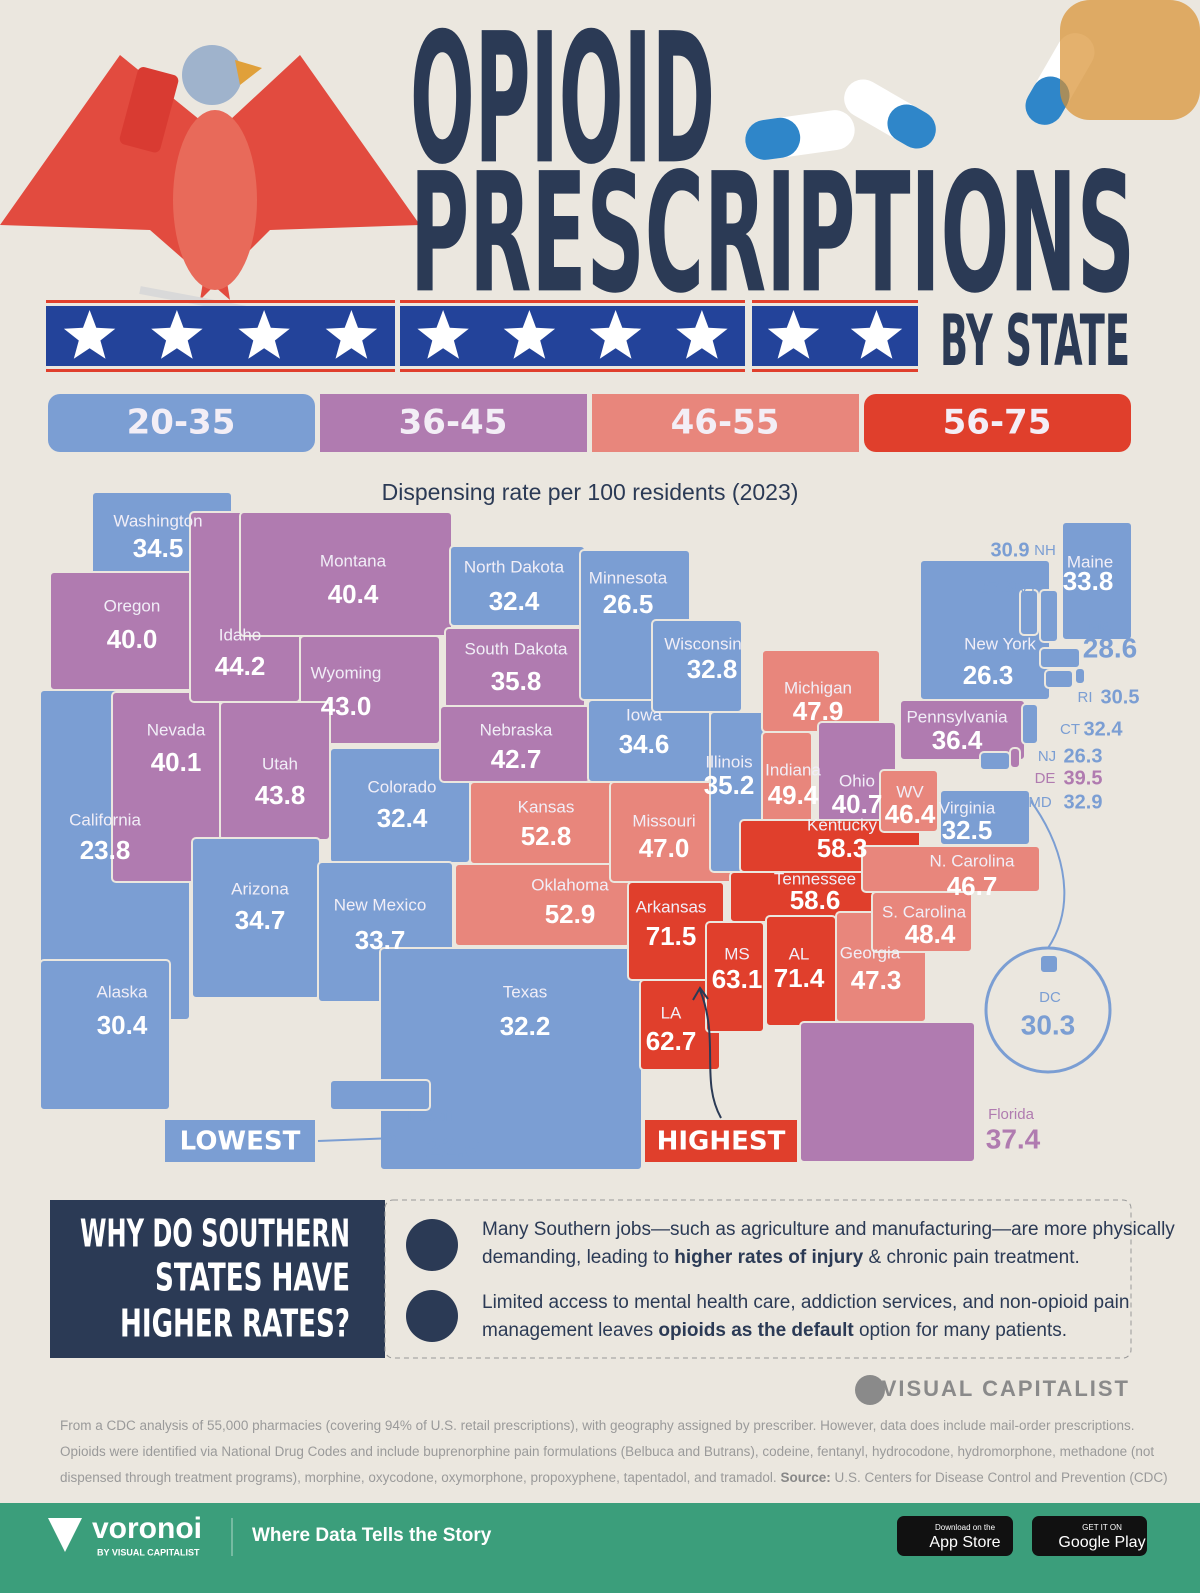 This screenshot has width=1200, height=1593. I want to click on app-store-button, so click(955, 1536).